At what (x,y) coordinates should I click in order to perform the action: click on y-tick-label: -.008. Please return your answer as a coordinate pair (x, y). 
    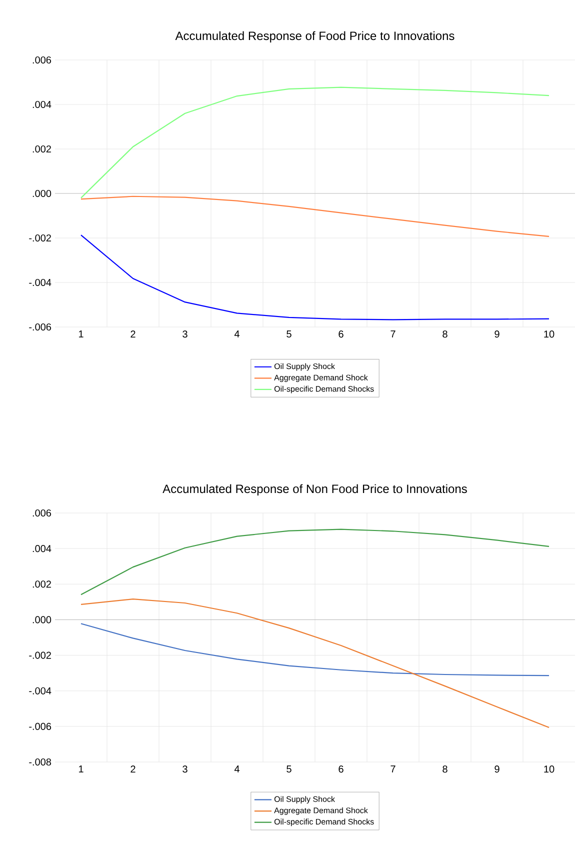
    Looking at the image, I should click on (40, 762).